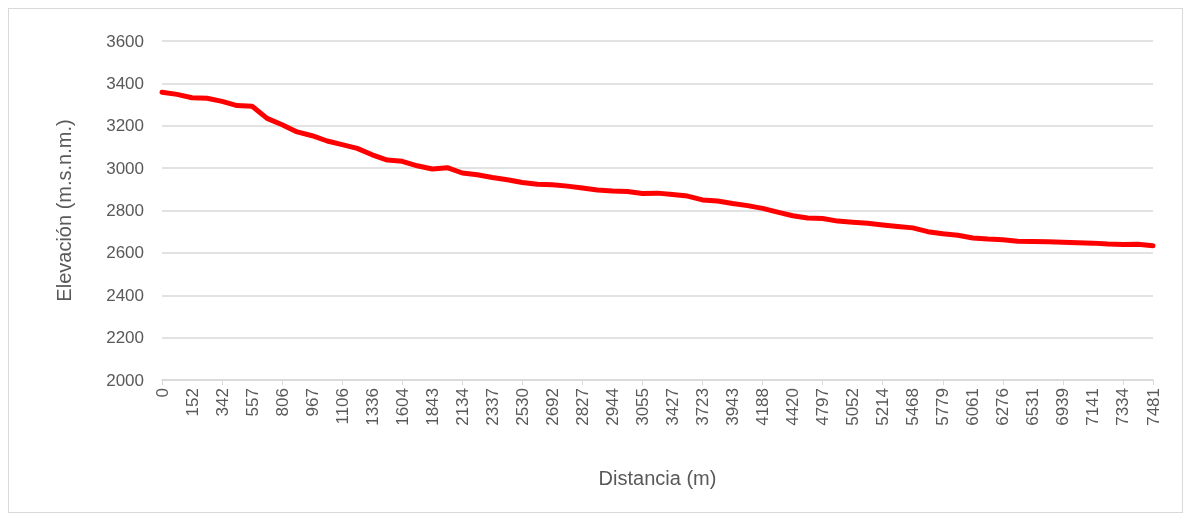  Describe the element at coordinates (162, 393) in the screenshot. I see `x-tick-label: 0` at that location.